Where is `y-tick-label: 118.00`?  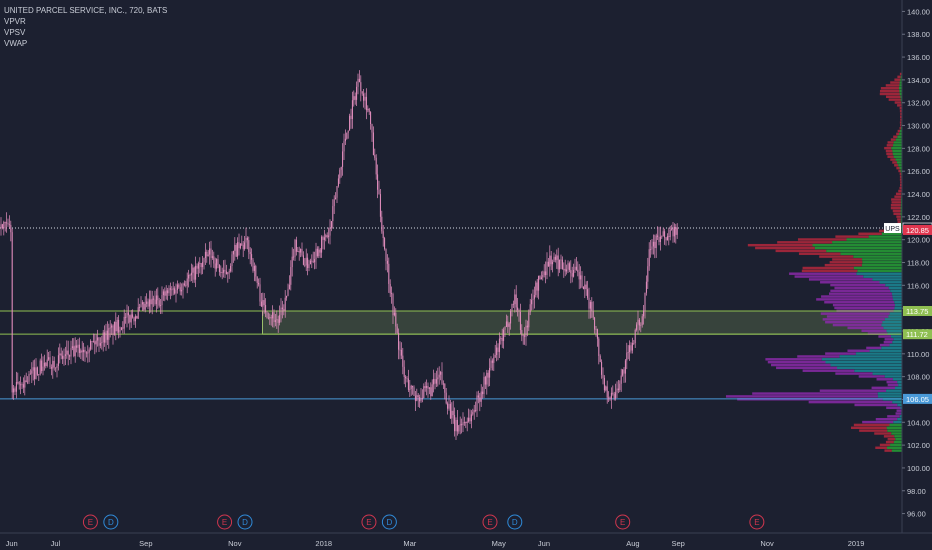
y-tick-label: 118.00 is located at coordinates (918, 263).